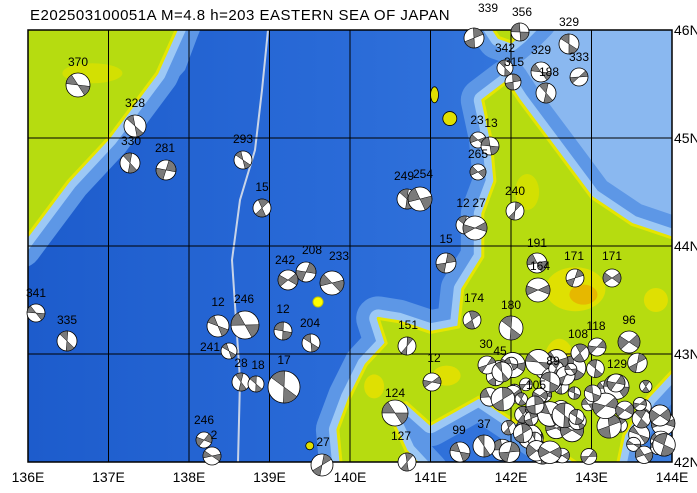  What do you see at coordinates (241, 363) in the screenshot?
I see `depth-label: 28` at bounding box center [241, 363].